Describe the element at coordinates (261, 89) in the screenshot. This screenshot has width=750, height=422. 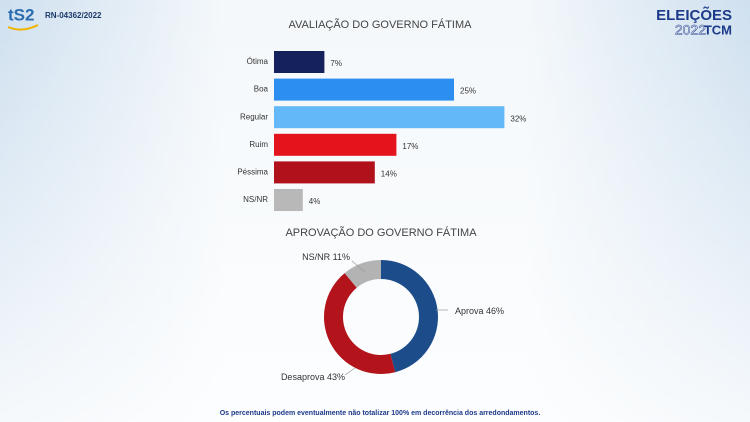
I see `category-label: Boa` at that location.